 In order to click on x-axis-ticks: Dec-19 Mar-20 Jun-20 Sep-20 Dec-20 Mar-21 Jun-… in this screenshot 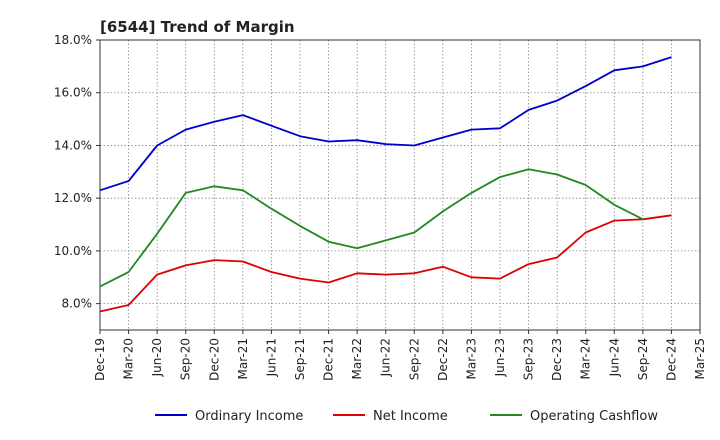, I will do `click(400, 355)`.